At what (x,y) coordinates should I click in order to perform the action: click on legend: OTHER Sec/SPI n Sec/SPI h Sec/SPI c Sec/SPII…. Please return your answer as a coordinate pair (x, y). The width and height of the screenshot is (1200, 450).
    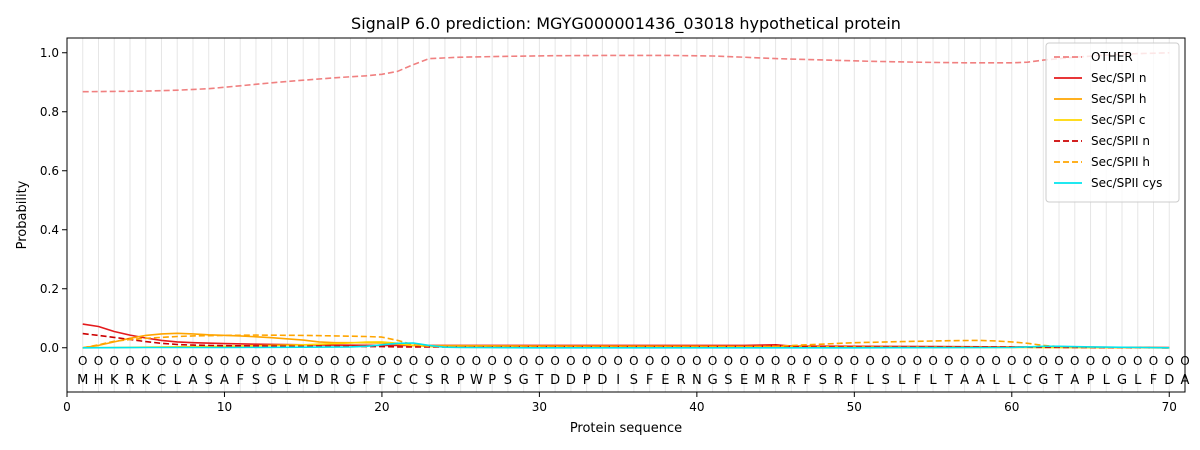
    Looking at the image, I should click on (1112, 122).